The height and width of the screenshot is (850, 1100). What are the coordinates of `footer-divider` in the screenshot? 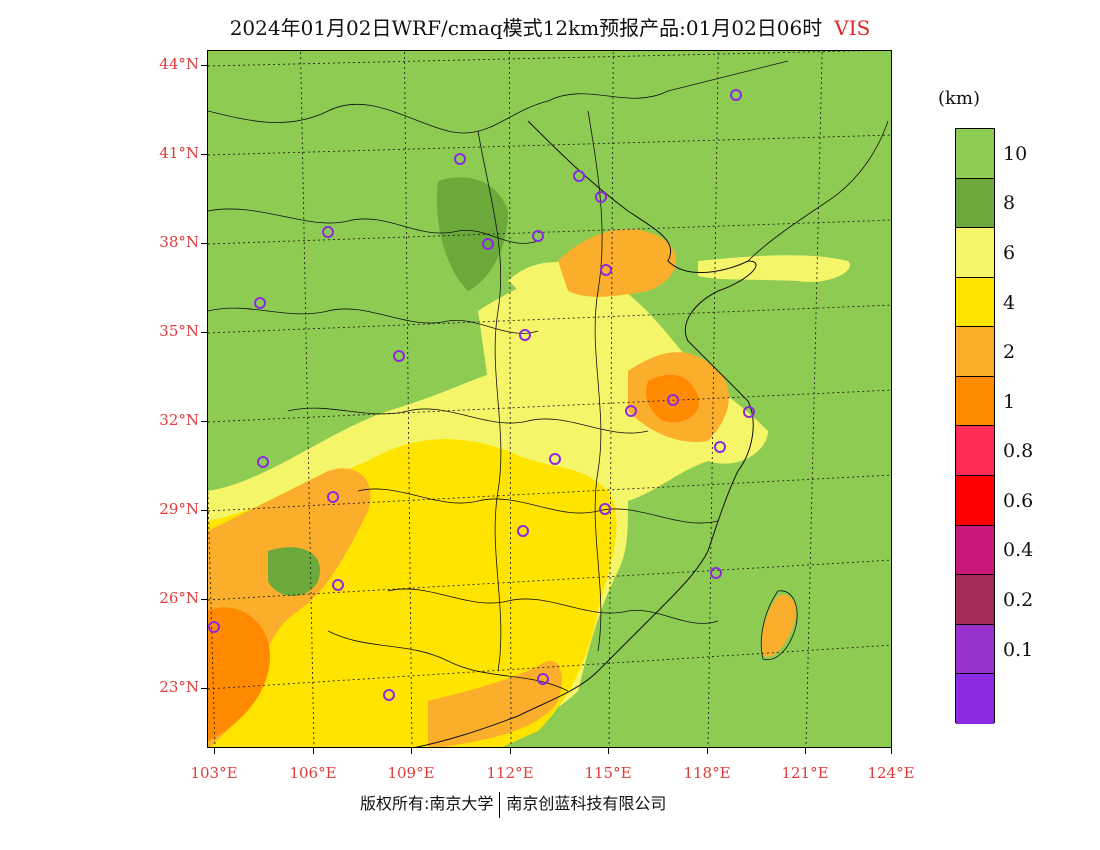 It's located at (500, 804).